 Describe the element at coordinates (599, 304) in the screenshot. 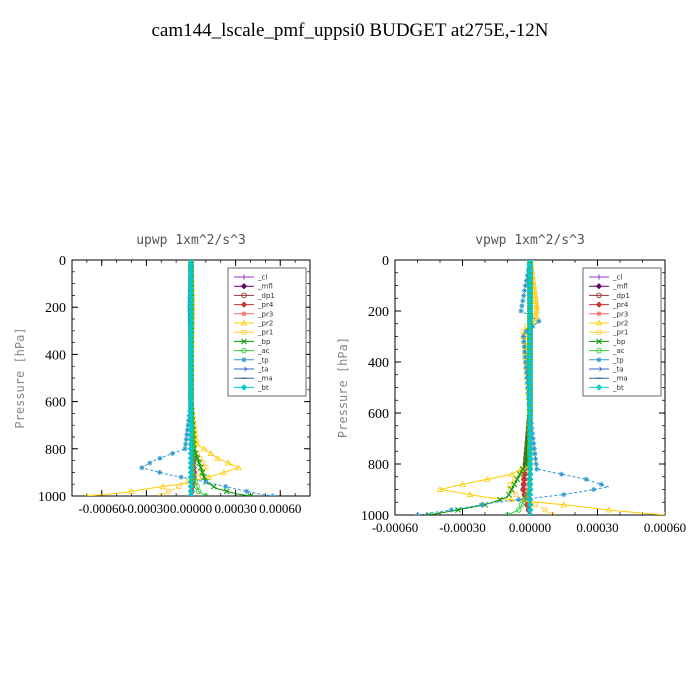

I see `chart-1-legend-marker-pr4` at that location.